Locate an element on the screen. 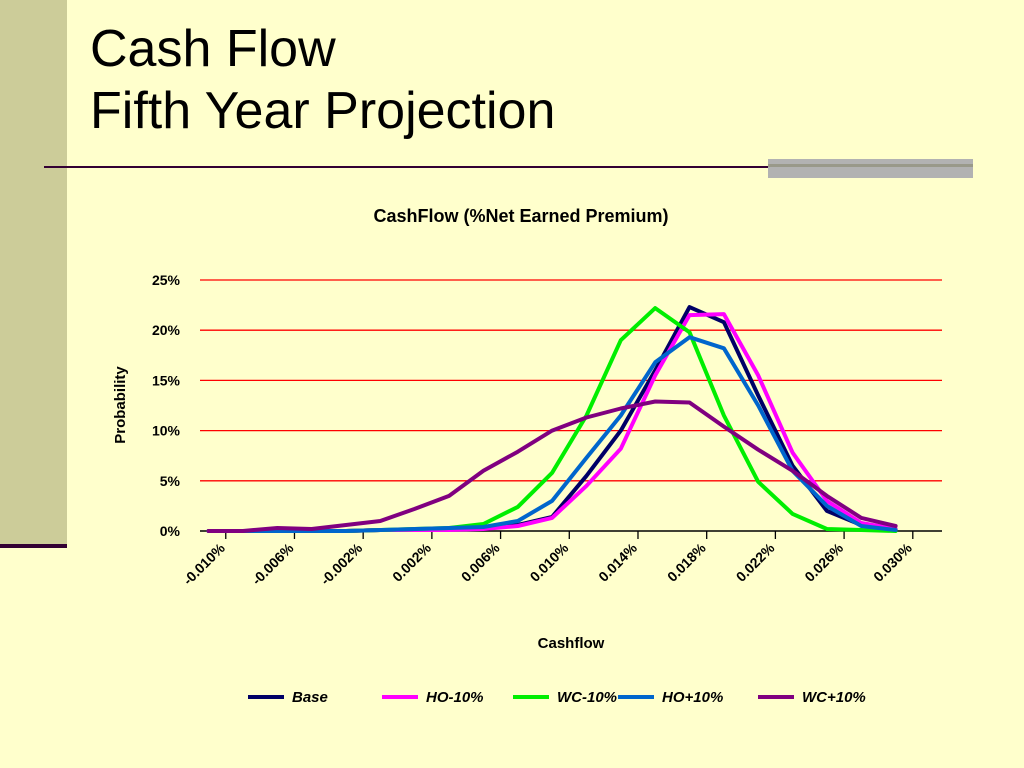 The height and width of the screenshot is (768, 1024). x-tick-label: 0.014% is located at coordinates (617, 561).